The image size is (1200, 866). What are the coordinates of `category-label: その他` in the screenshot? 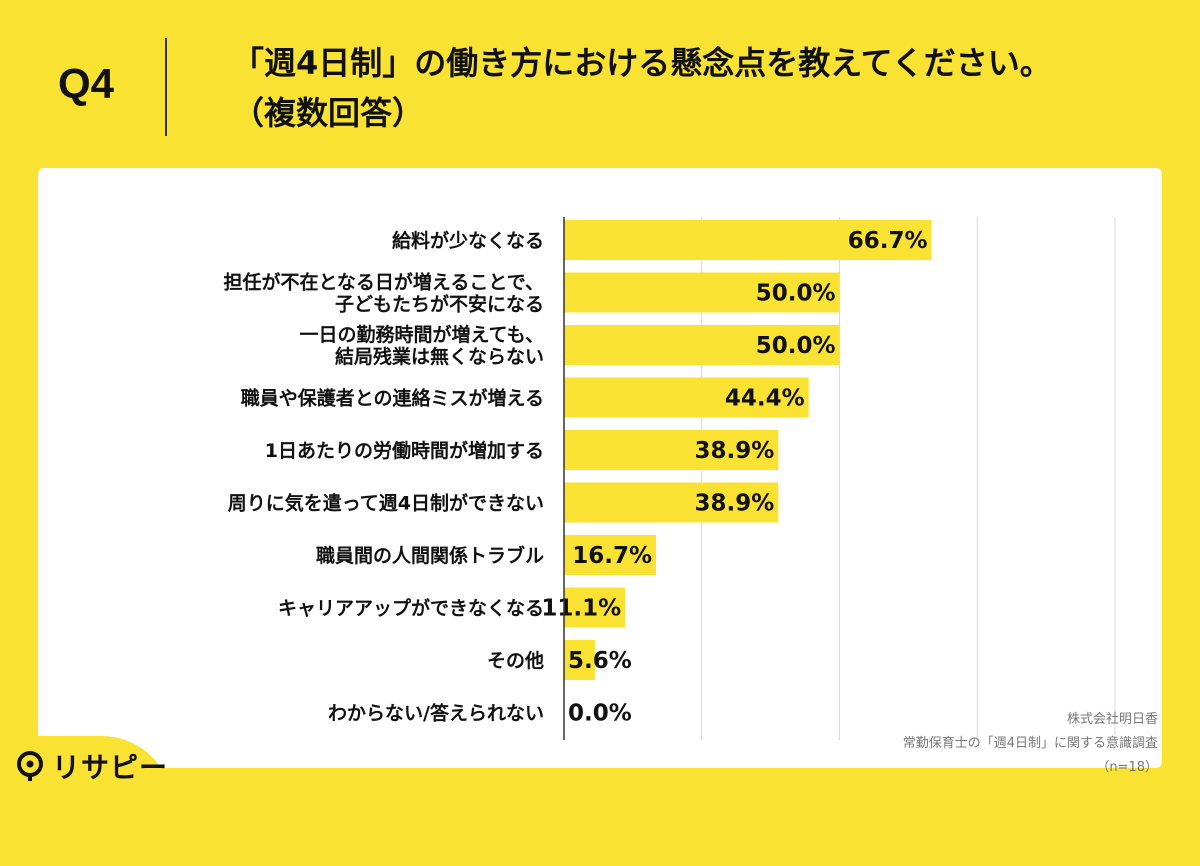 It's located at (515, 660).